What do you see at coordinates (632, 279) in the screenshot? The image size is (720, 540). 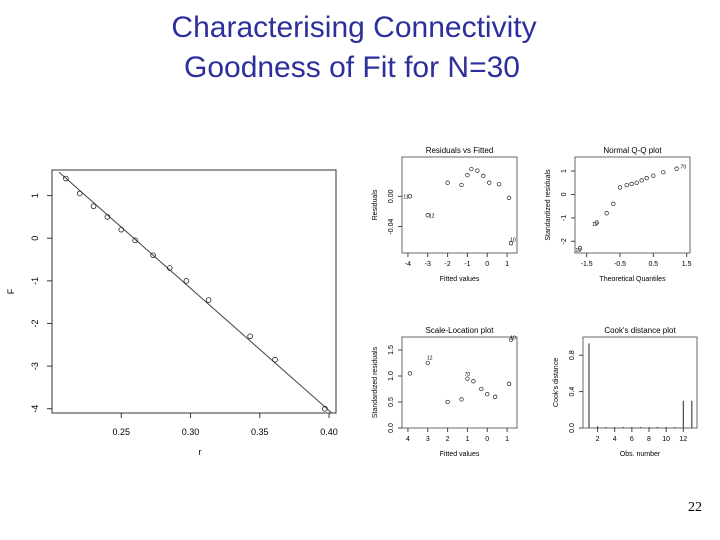 I see `x-axis-label: Theoretical Quantiles` at bounding box center [632, 279].